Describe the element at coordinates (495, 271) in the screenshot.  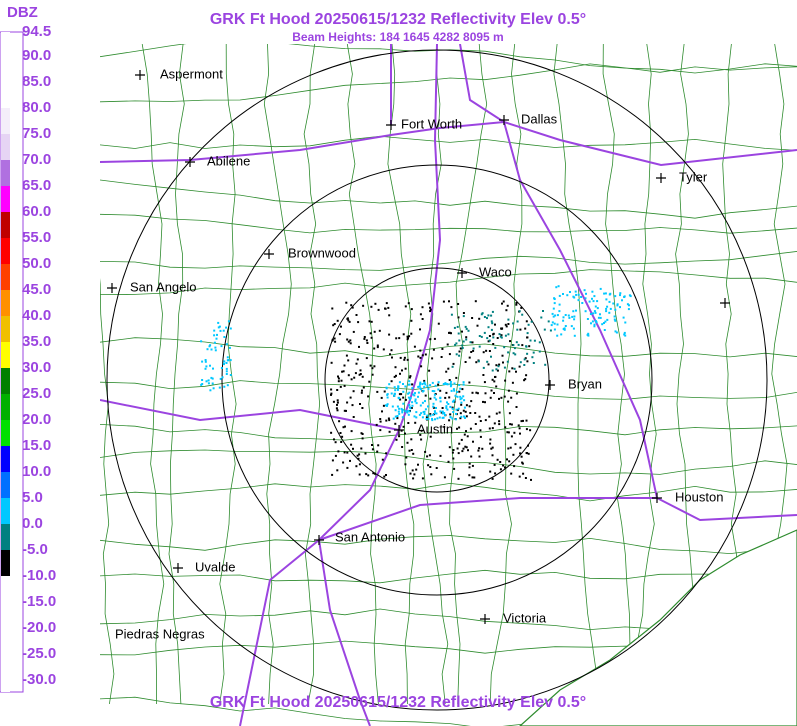
I see `city-label: Waco` at that location.